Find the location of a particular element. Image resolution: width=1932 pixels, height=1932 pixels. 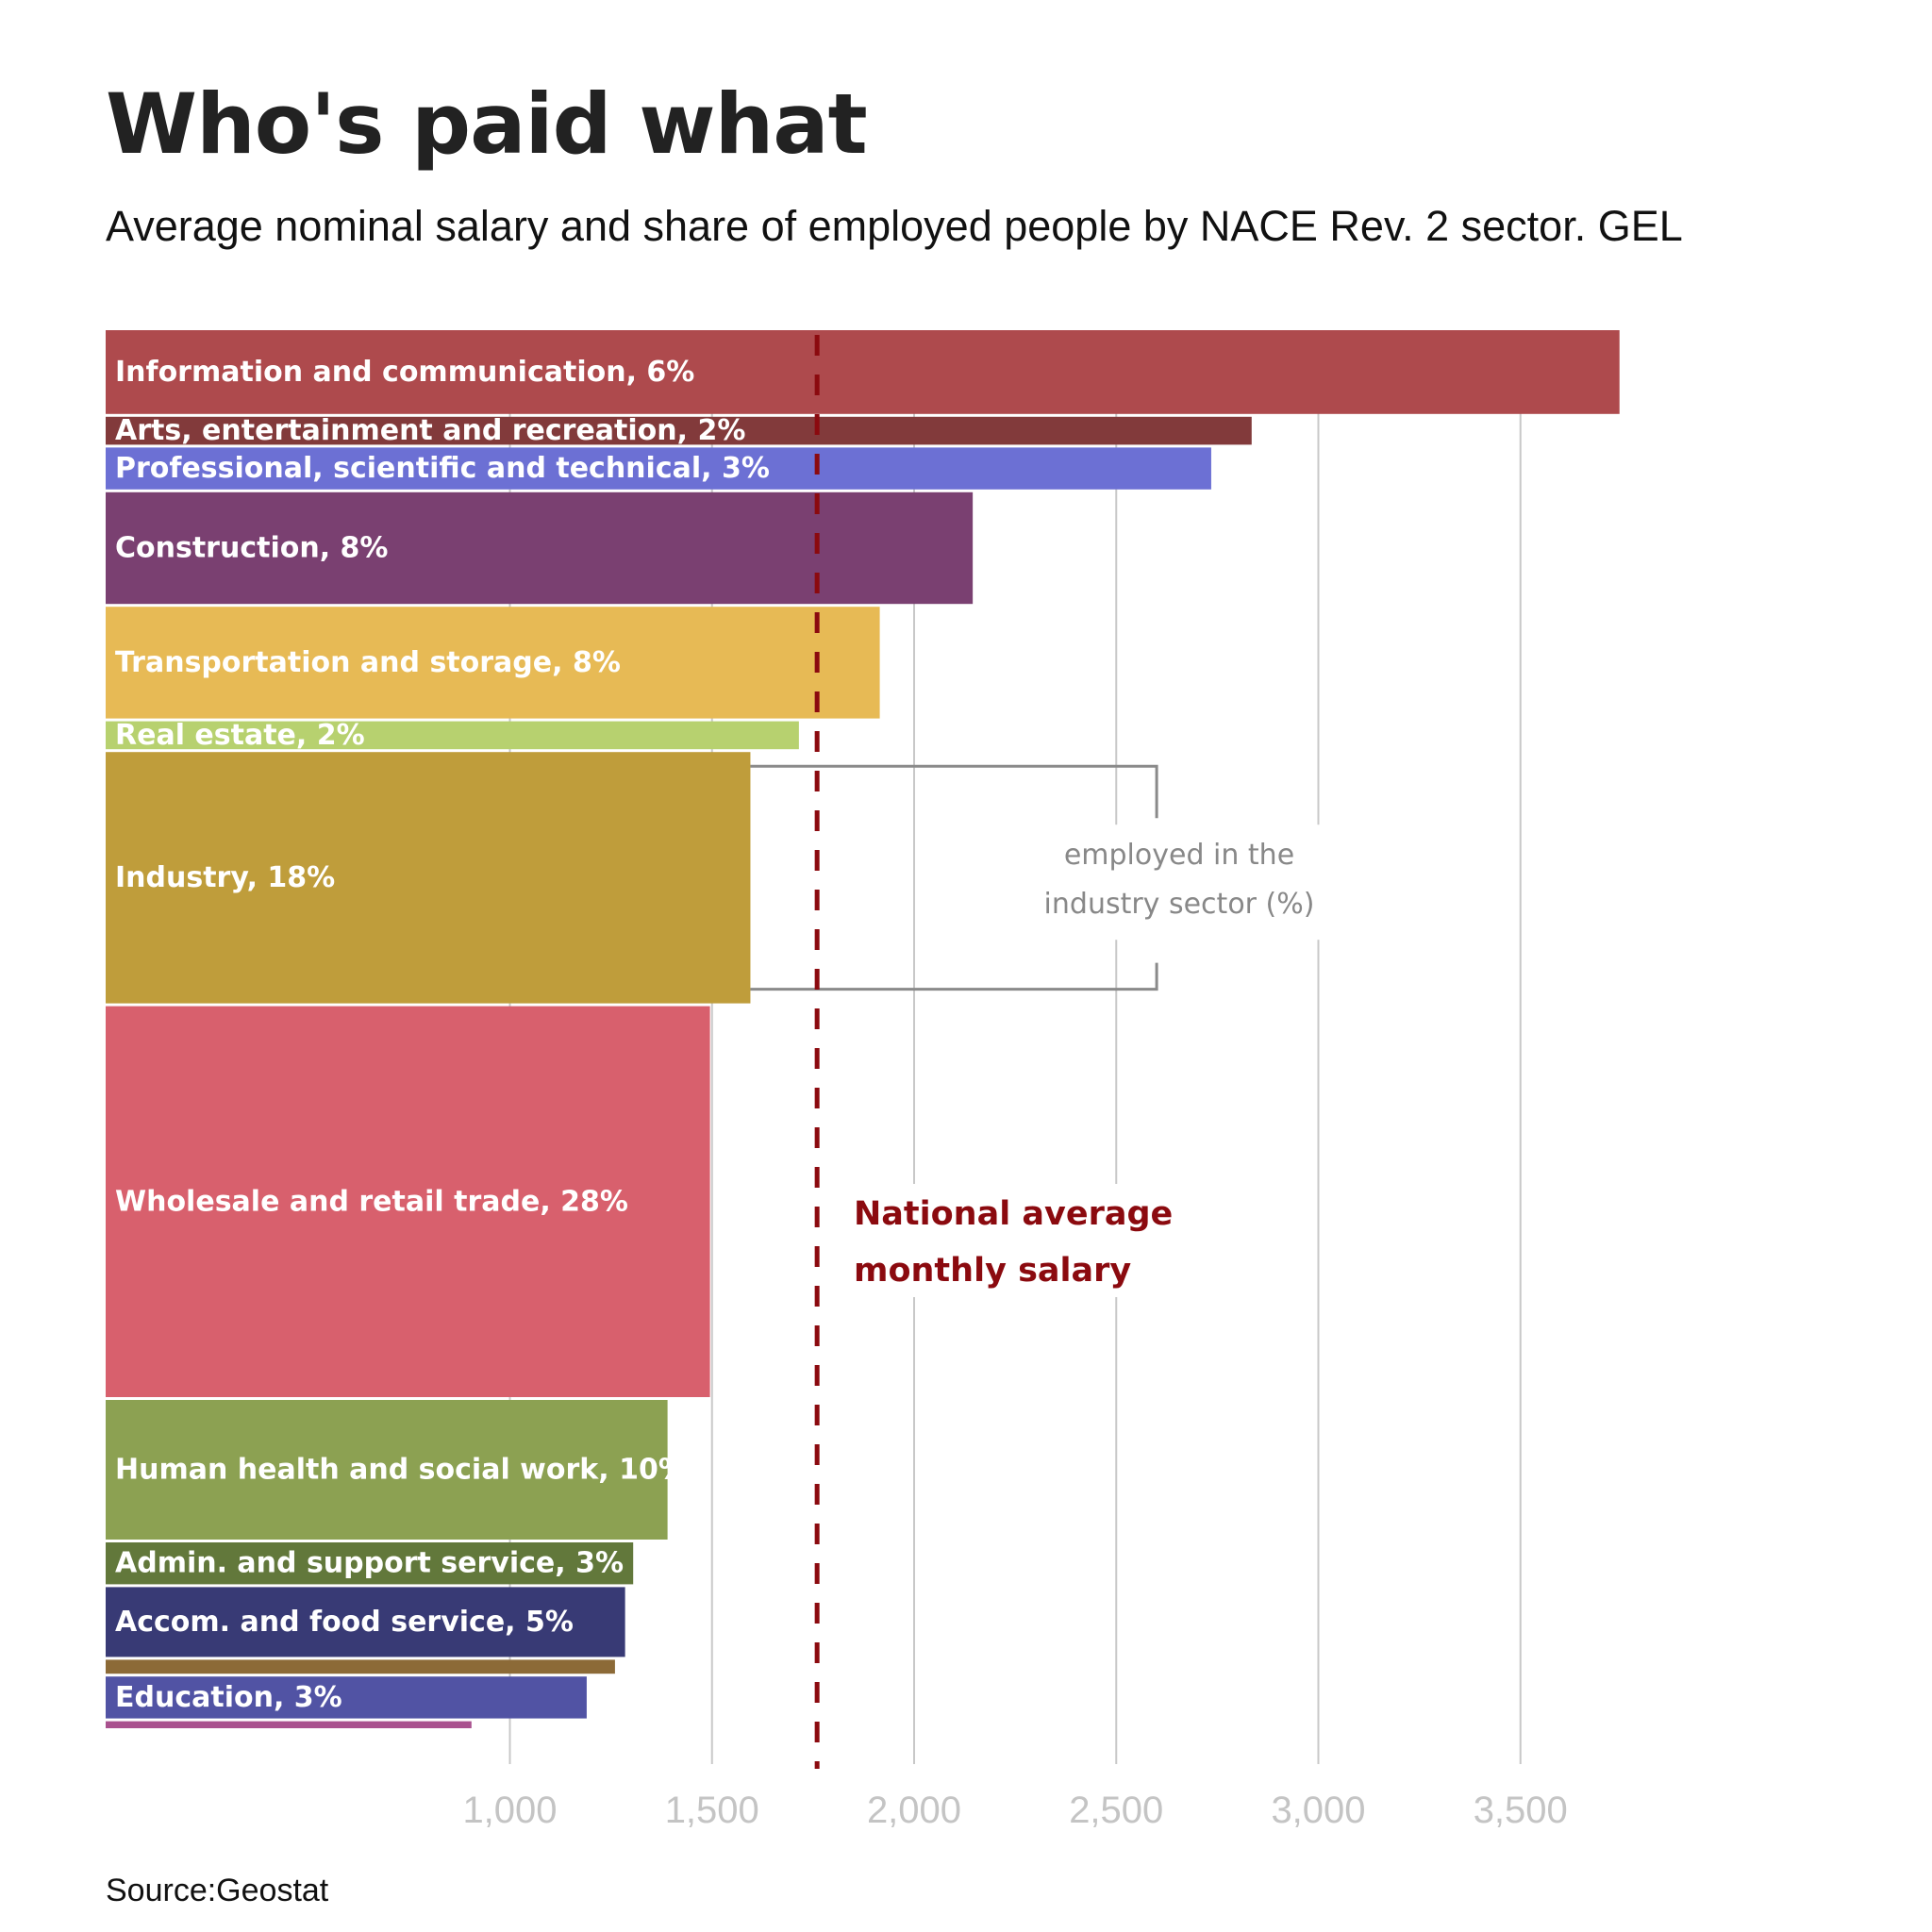

annotation-text-line-1: employed in the is located at coordinates (1179, 855).